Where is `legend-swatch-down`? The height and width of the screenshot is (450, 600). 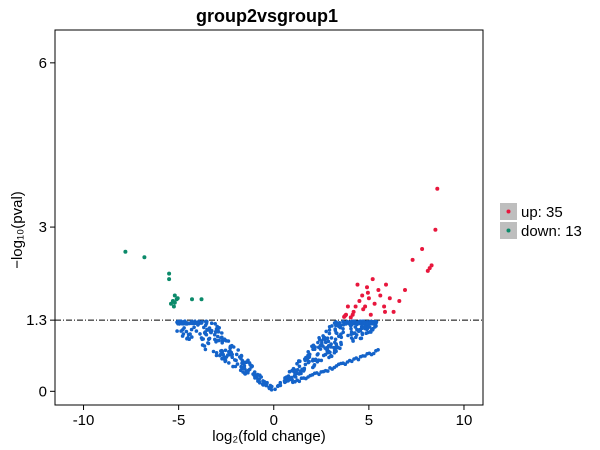 legend-swatch-down is located at coordinates (508, 230).